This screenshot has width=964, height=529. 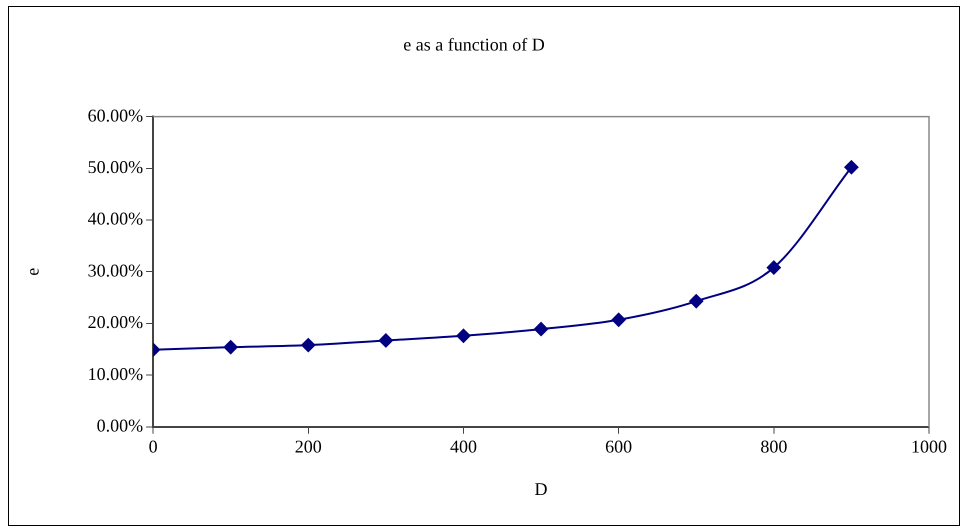 What do you see at coordinates (474, 44) in the screenshot?
I see `chart-title: e as a function of D` at bounding box center [474, 44].